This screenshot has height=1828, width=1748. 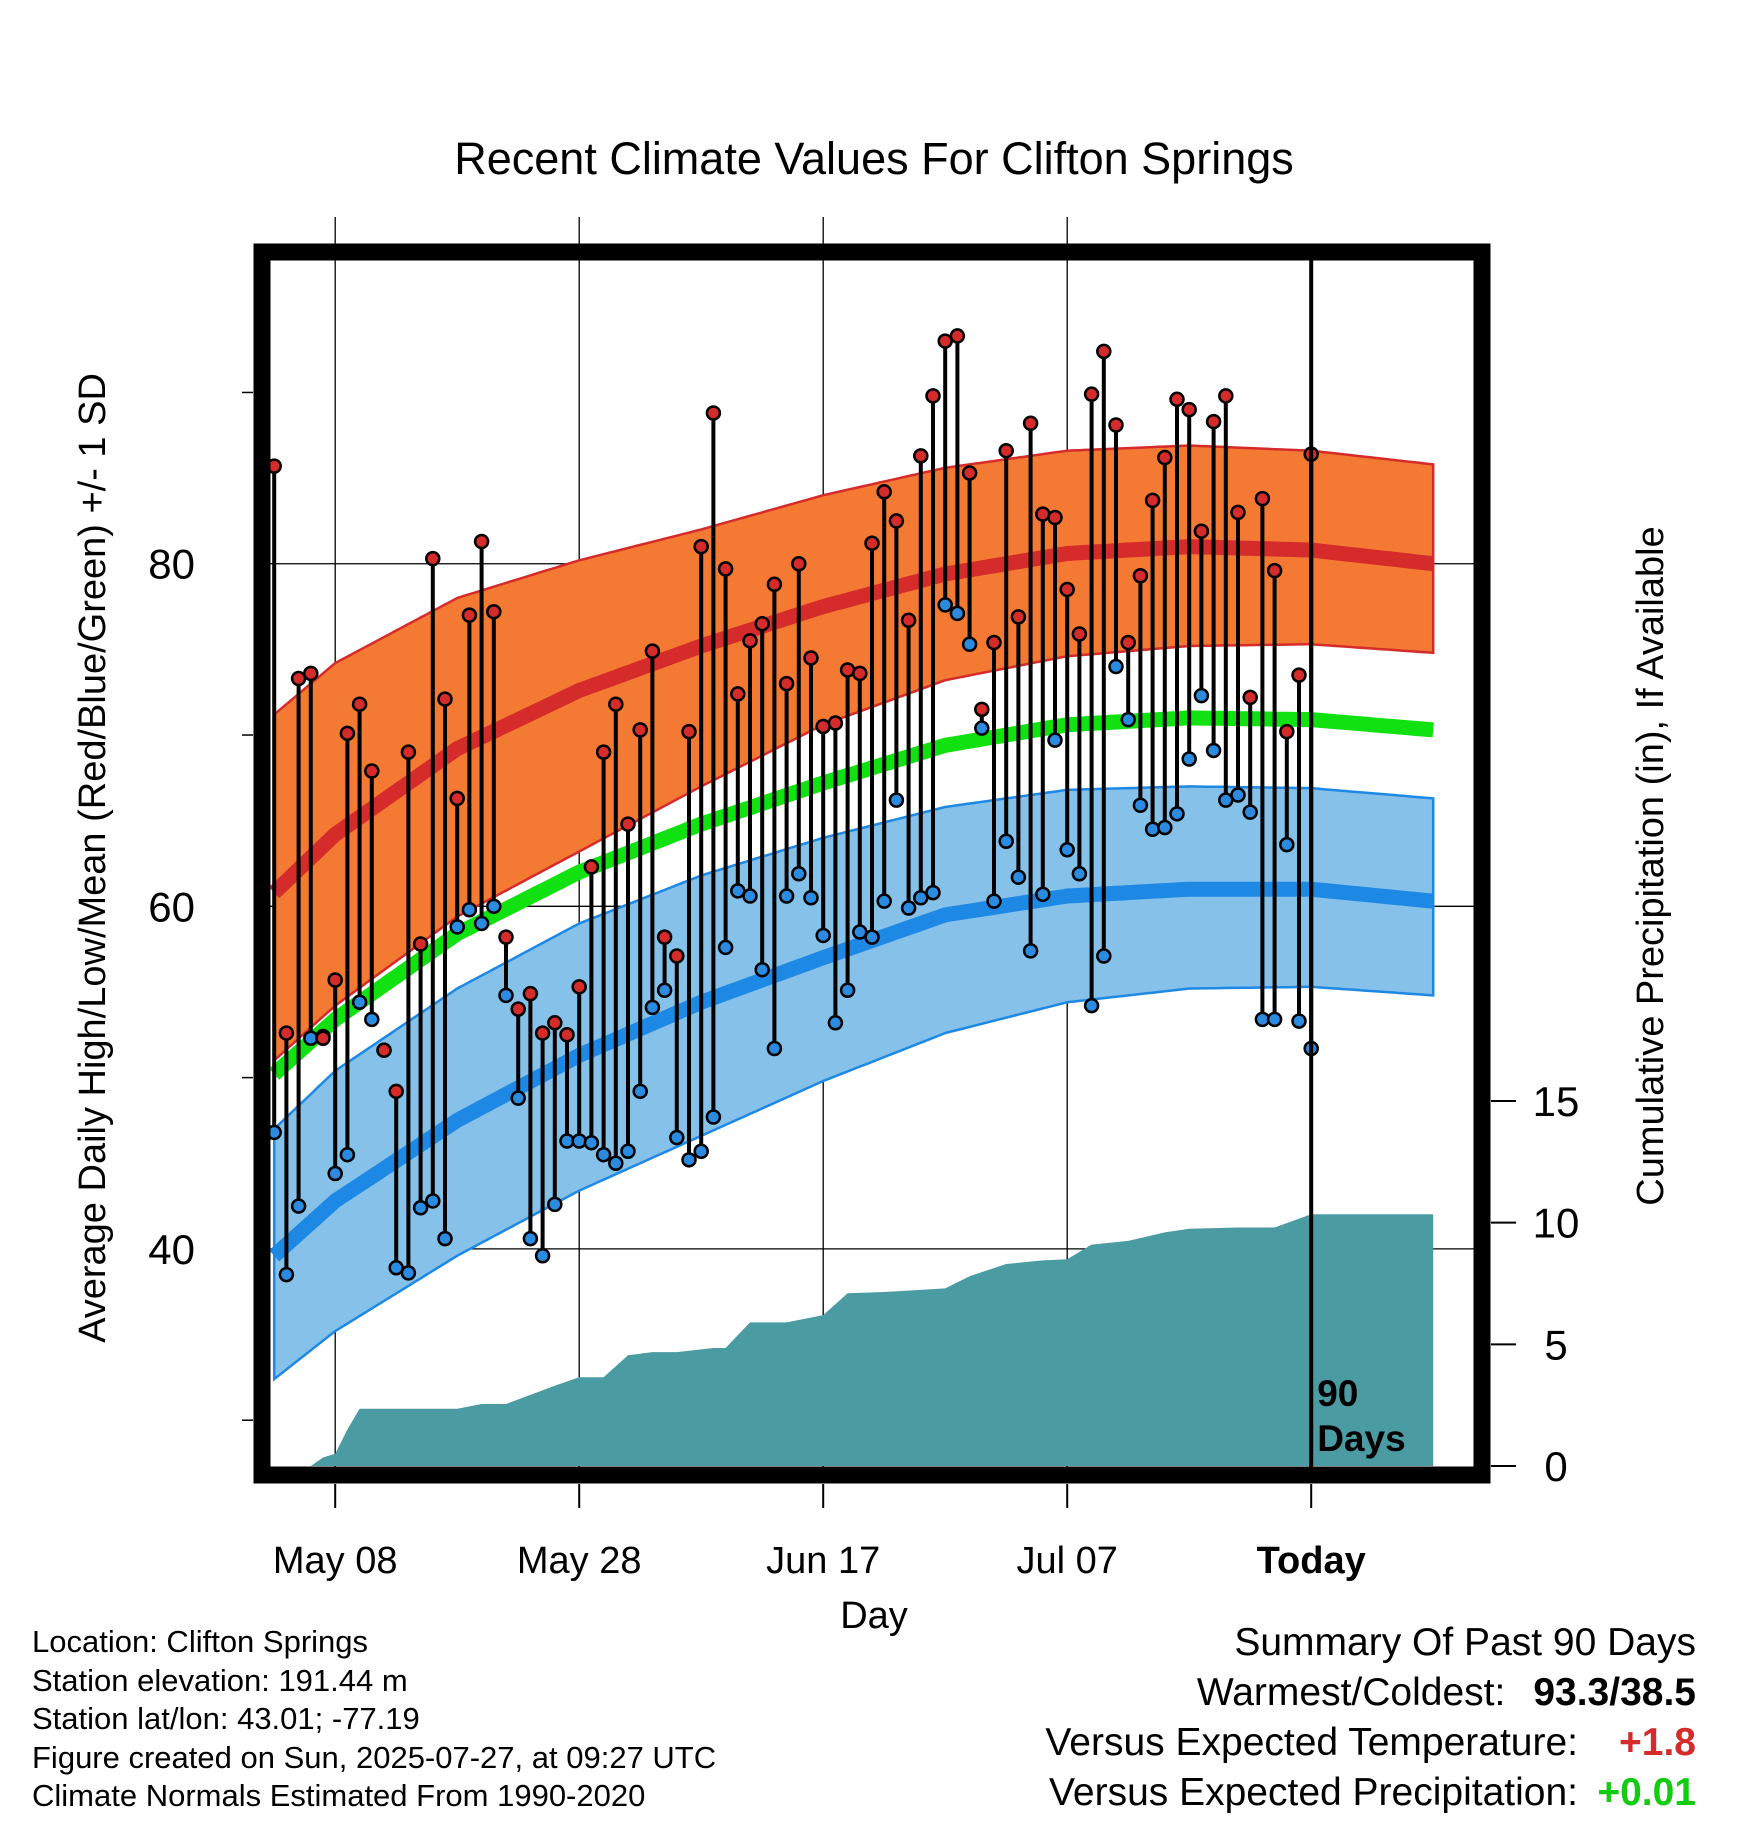 I want to click on y-tick-label-right: 5, so click(x=1555, y=1344).